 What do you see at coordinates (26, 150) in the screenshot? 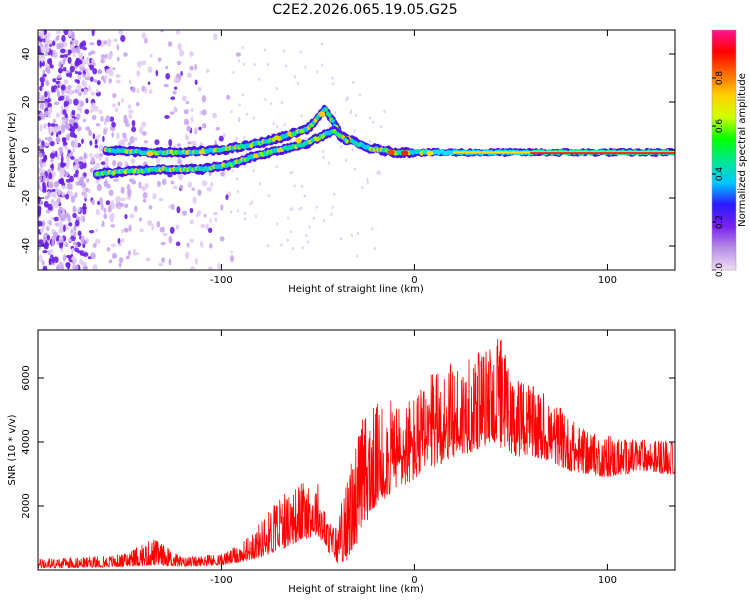
I see `y-tick-label: 0` at bounding box center [26, 150].